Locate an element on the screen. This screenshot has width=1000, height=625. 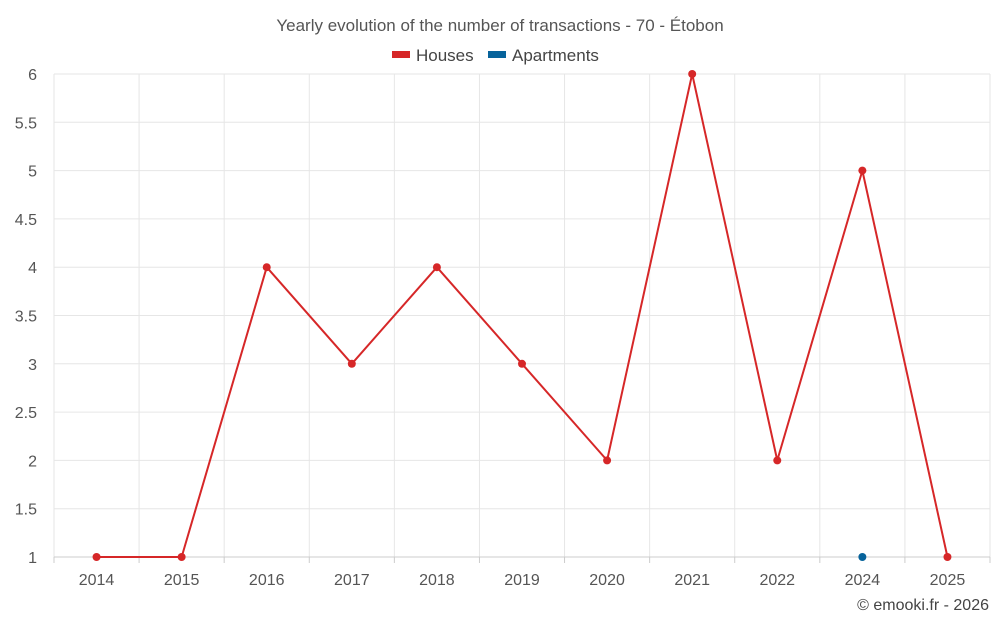
y-tick-label: 2 is located at coordinates (32, 461).